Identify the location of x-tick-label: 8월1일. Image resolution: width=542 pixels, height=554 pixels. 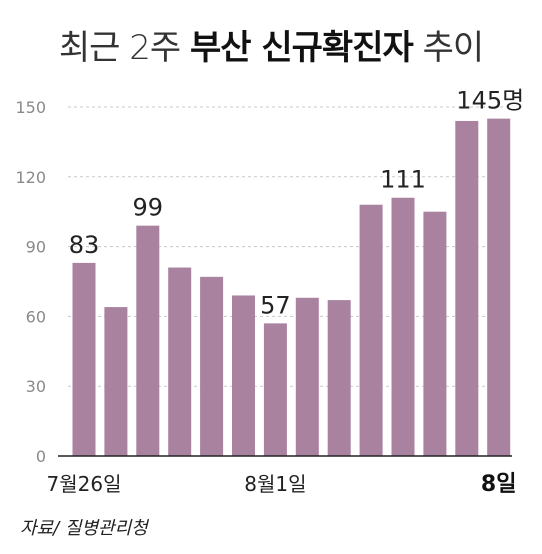
(275, 484).